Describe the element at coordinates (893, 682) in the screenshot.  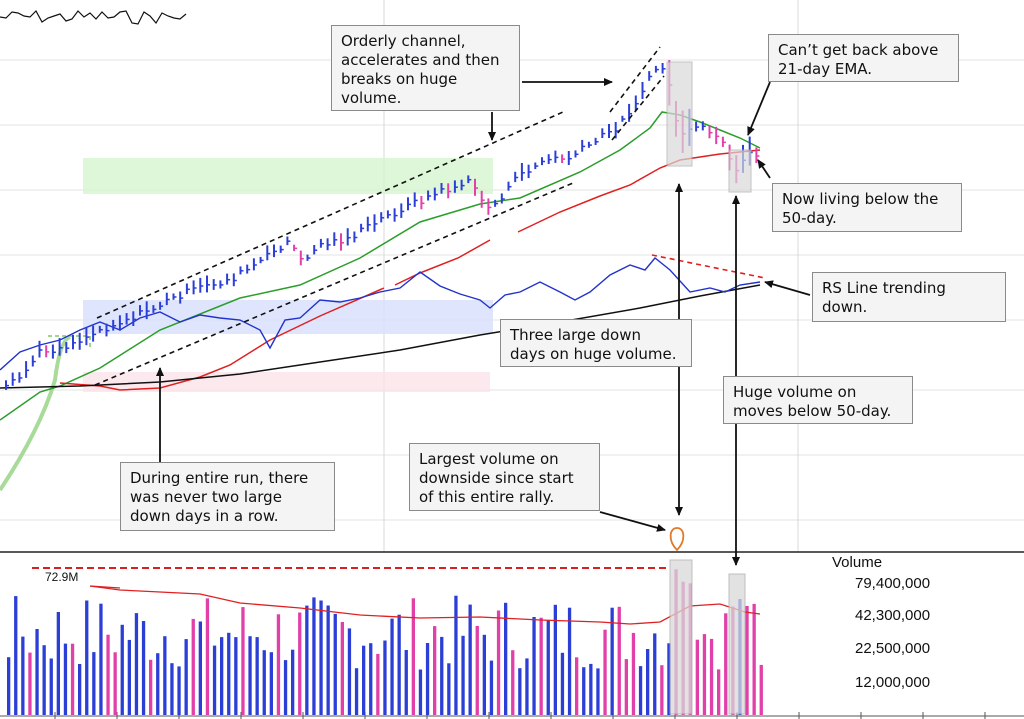
I see `volume-tick-label: 12,000,000` at that location.